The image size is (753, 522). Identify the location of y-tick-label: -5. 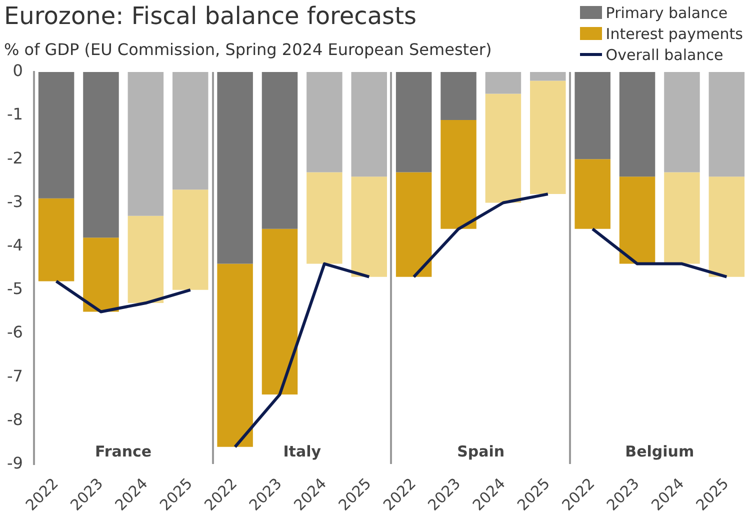
(15, 288).